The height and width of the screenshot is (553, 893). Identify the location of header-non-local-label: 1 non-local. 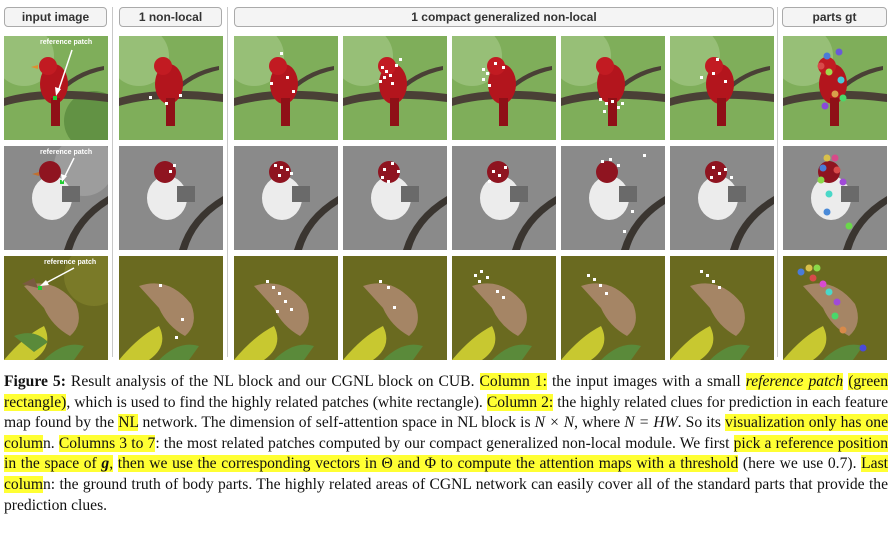
(170, 17).